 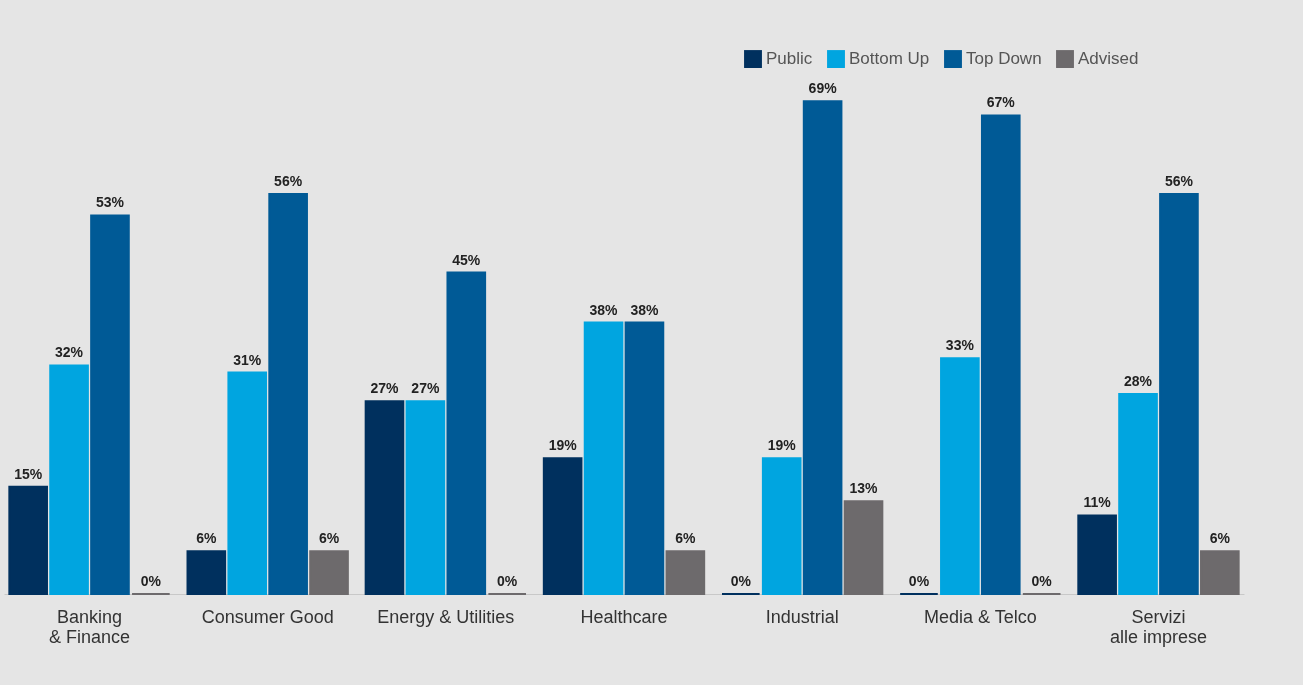 I want to click on x-tick-label: Energy & Utilities, so click(x=446, y=616).